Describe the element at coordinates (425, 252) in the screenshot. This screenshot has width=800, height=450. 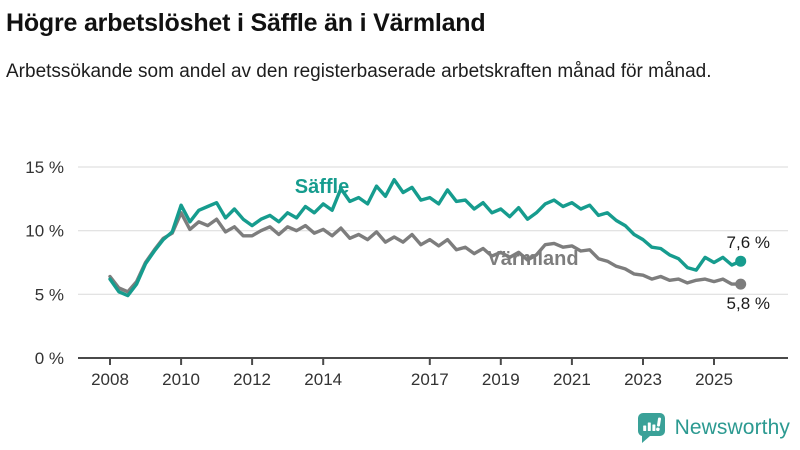
I see `series-line-varmland` at that location.